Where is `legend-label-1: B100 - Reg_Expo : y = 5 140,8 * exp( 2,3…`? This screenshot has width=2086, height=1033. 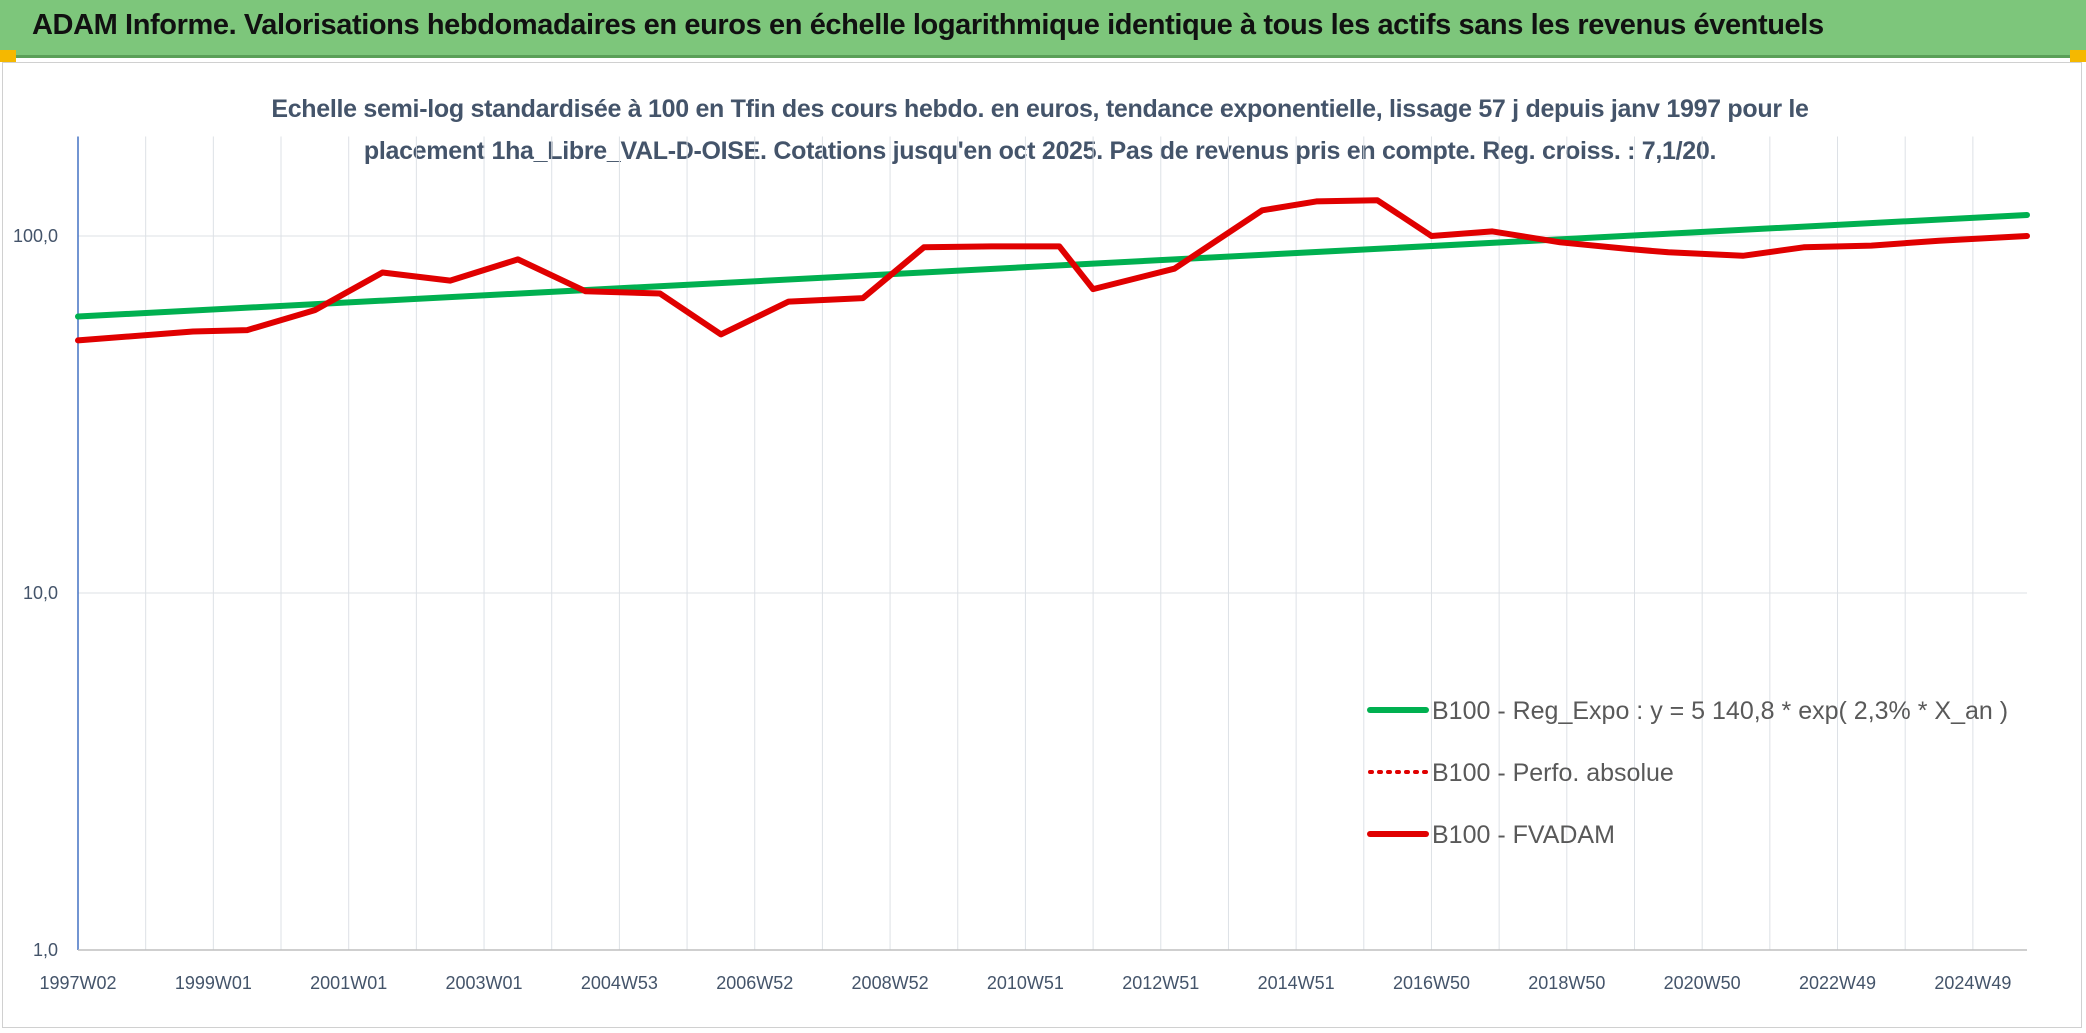 legend-label-1: B100 - Reg_Expo : y = 5 140,8 * exp( 2,3… is located at coordinates (1720, 711).